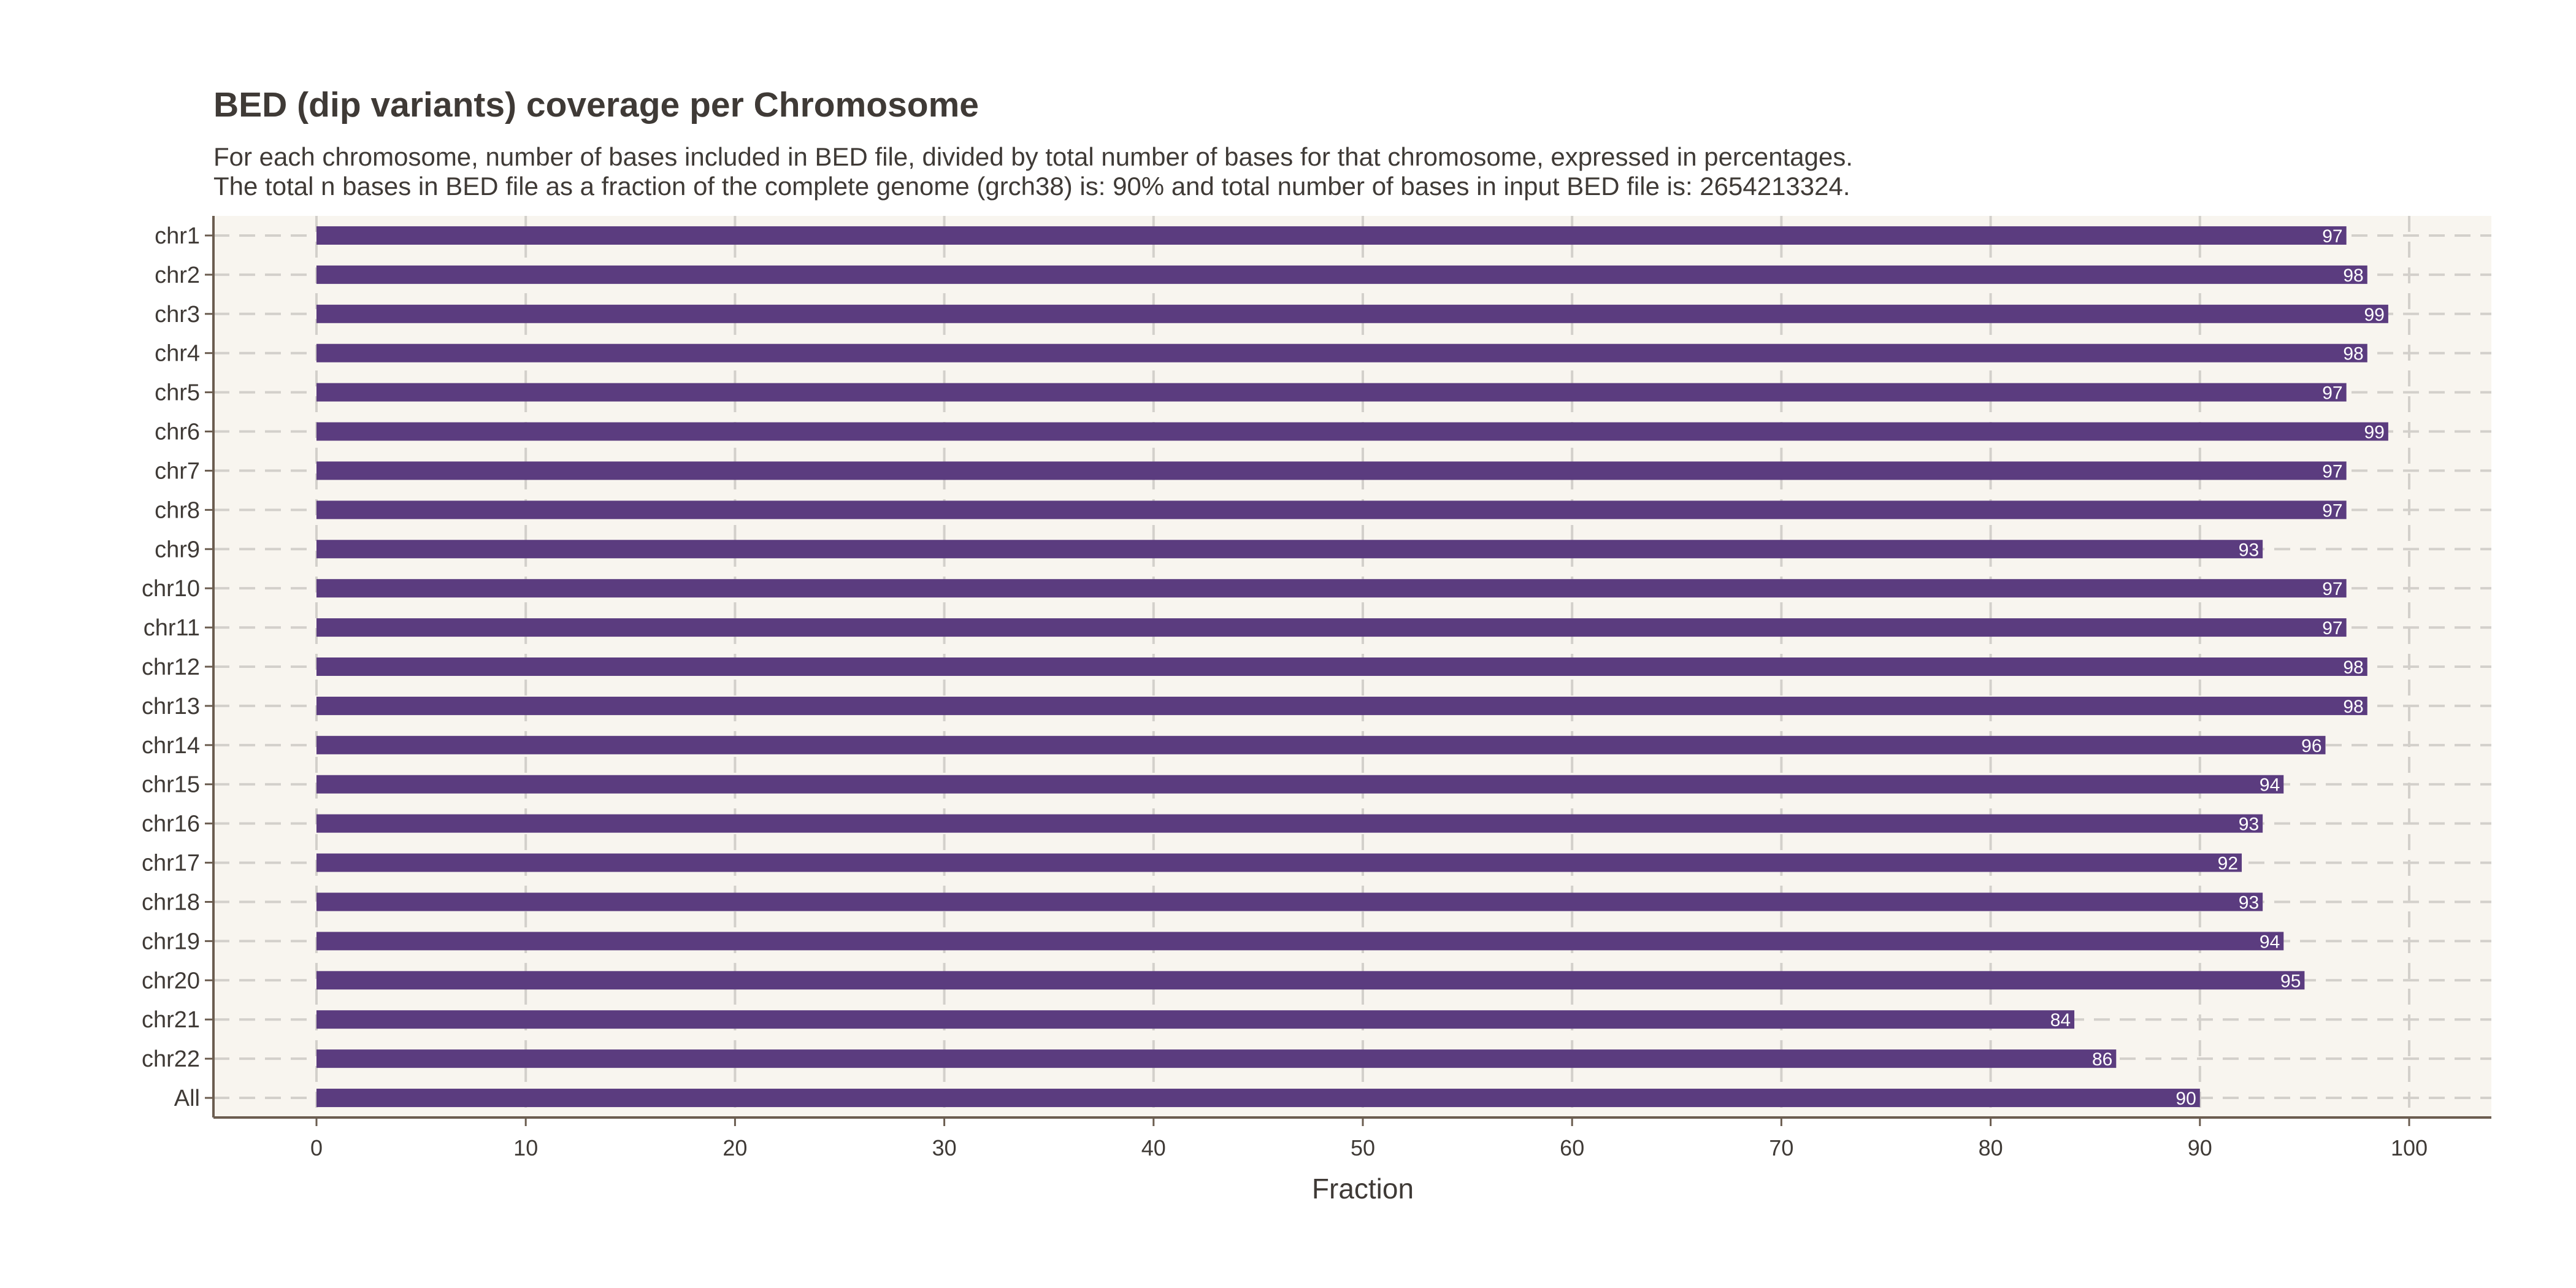  I want to click on category-label: chr15, so click(171, 785).